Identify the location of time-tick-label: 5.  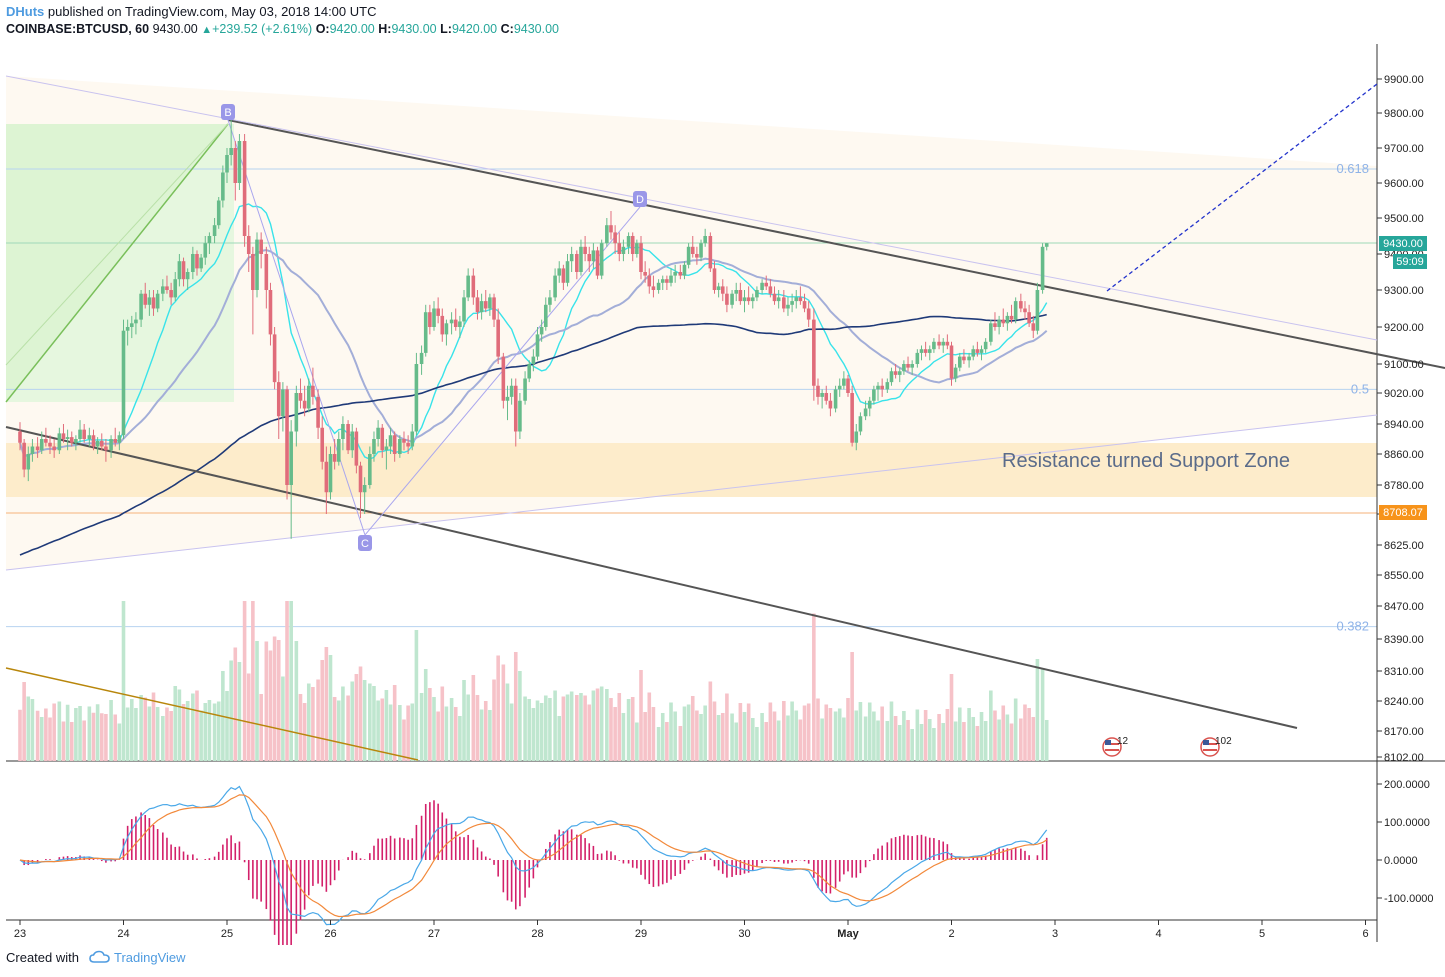
(1262, 934).